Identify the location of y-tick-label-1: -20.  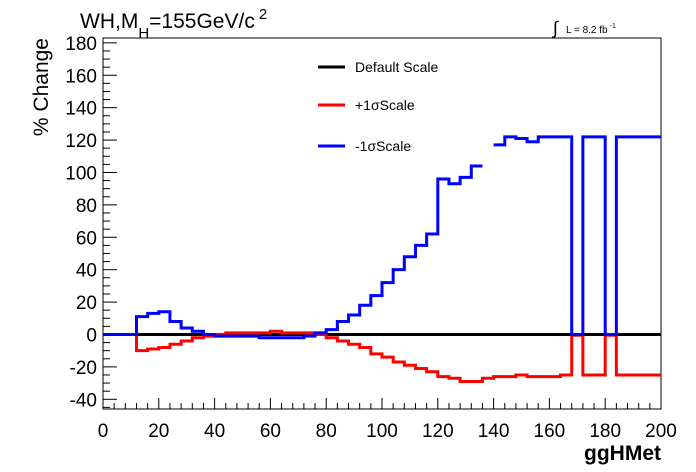
(83, 368).